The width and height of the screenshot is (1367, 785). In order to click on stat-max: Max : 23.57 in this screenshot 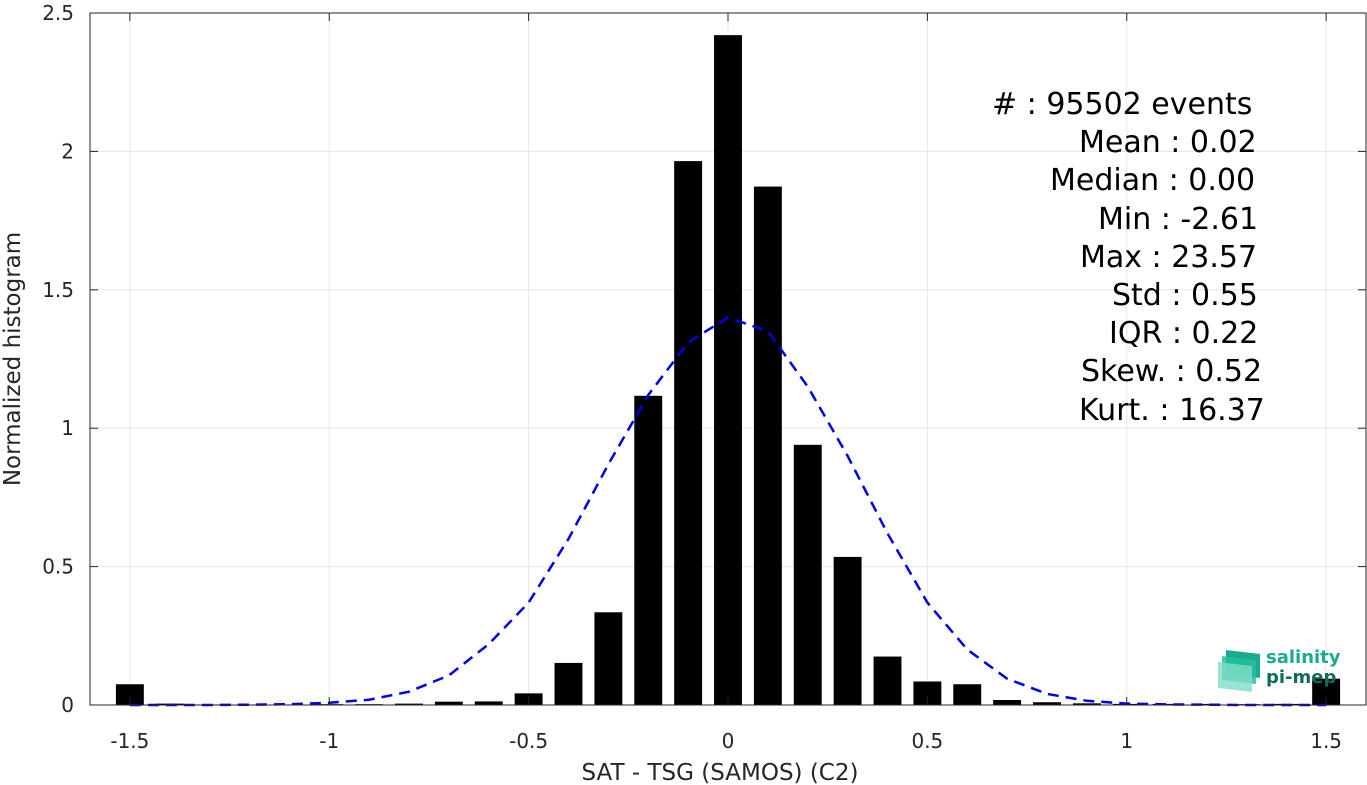, I will do `click(1169, 257)`.